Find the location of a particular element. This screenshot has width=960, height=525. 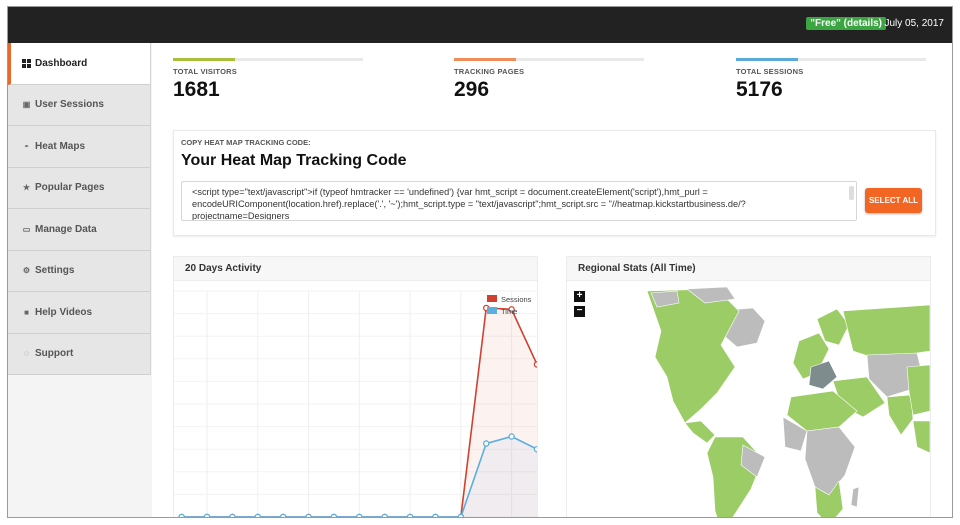

gears-icon: ⚙ is located at coordinates (26, 271).